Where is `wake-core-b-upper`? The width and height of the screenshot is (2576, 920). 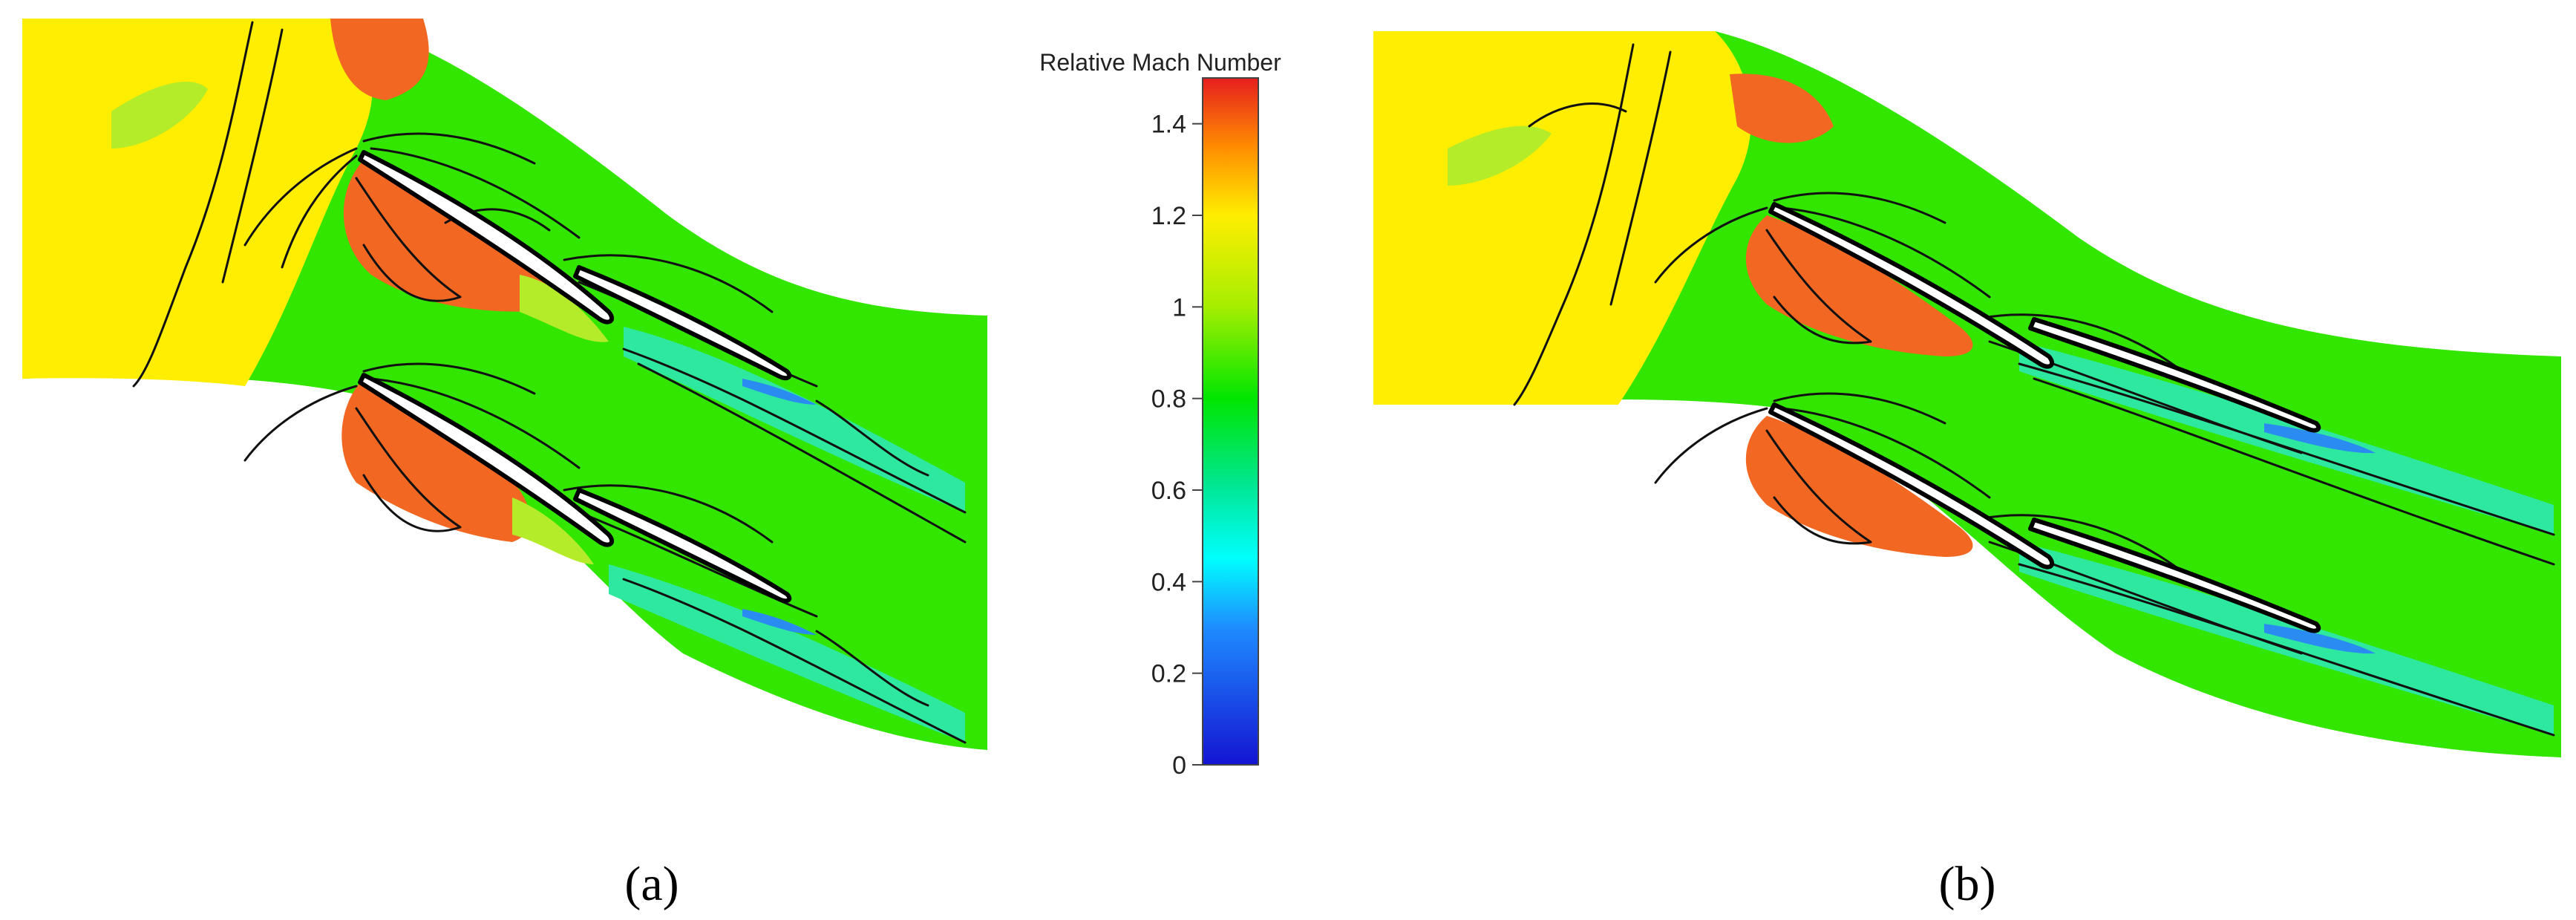 wake-core-b-upper is located at coordinates (2320, 438).